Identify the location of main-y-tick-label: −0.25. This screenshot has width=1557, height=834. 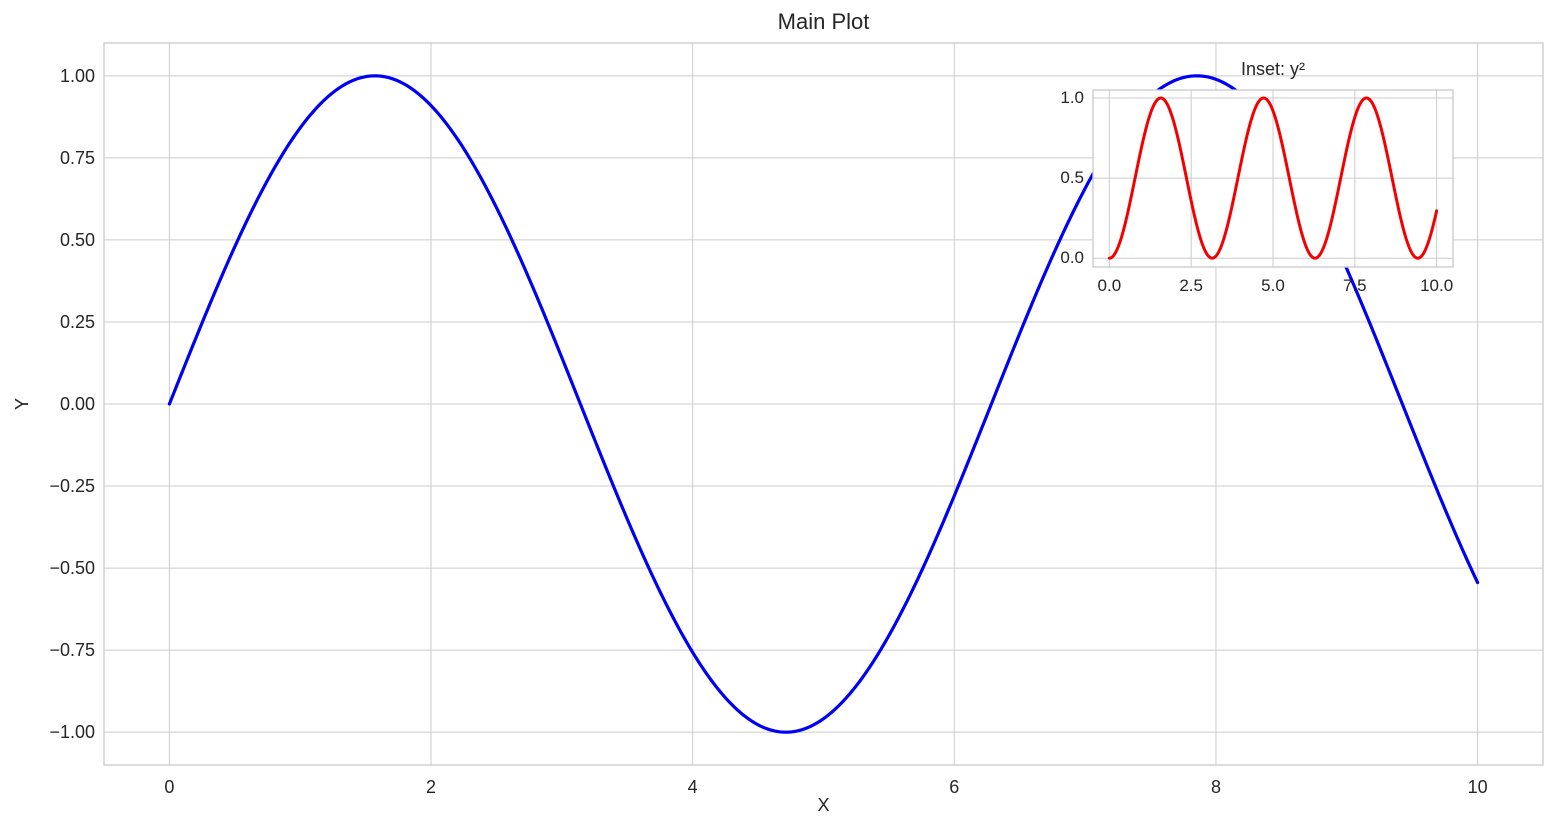
(72, 486).